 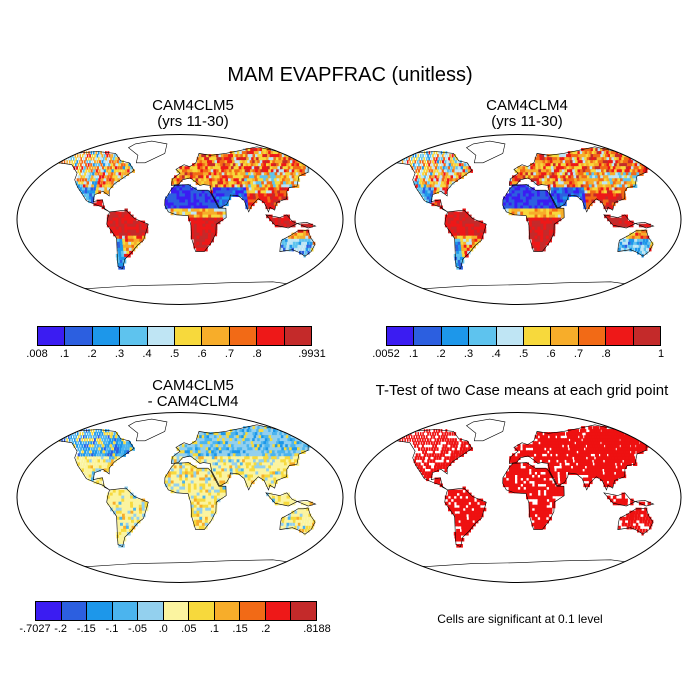 What do you see at coordinates (161, 336) in the screenshot?
I see `colorbar-box` at bounding box center [161, 336].